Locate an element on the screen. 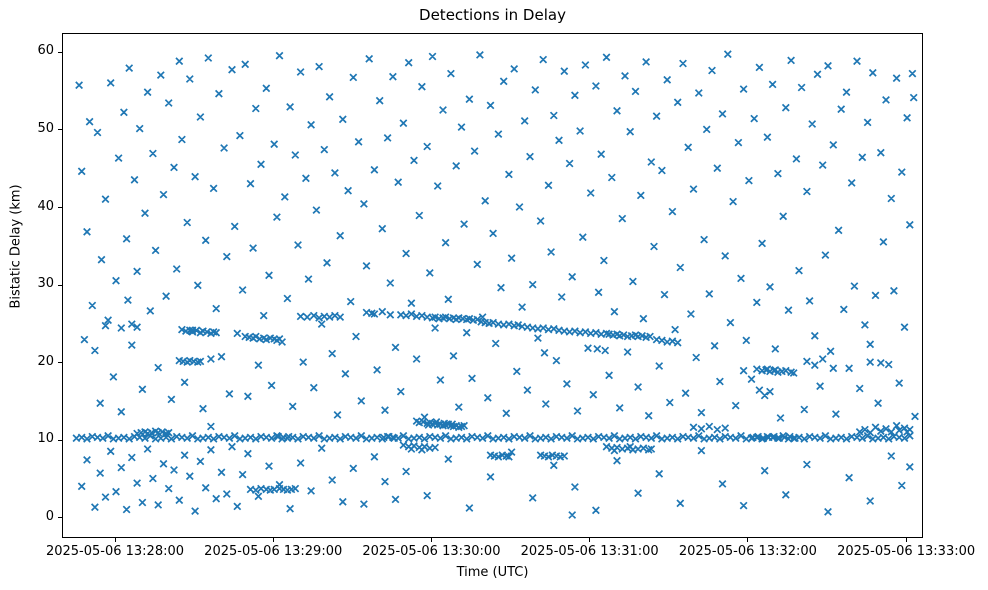 This screenshot has height=590, width=988. y-tick-label: 50 is located at coordinates (45, 128).